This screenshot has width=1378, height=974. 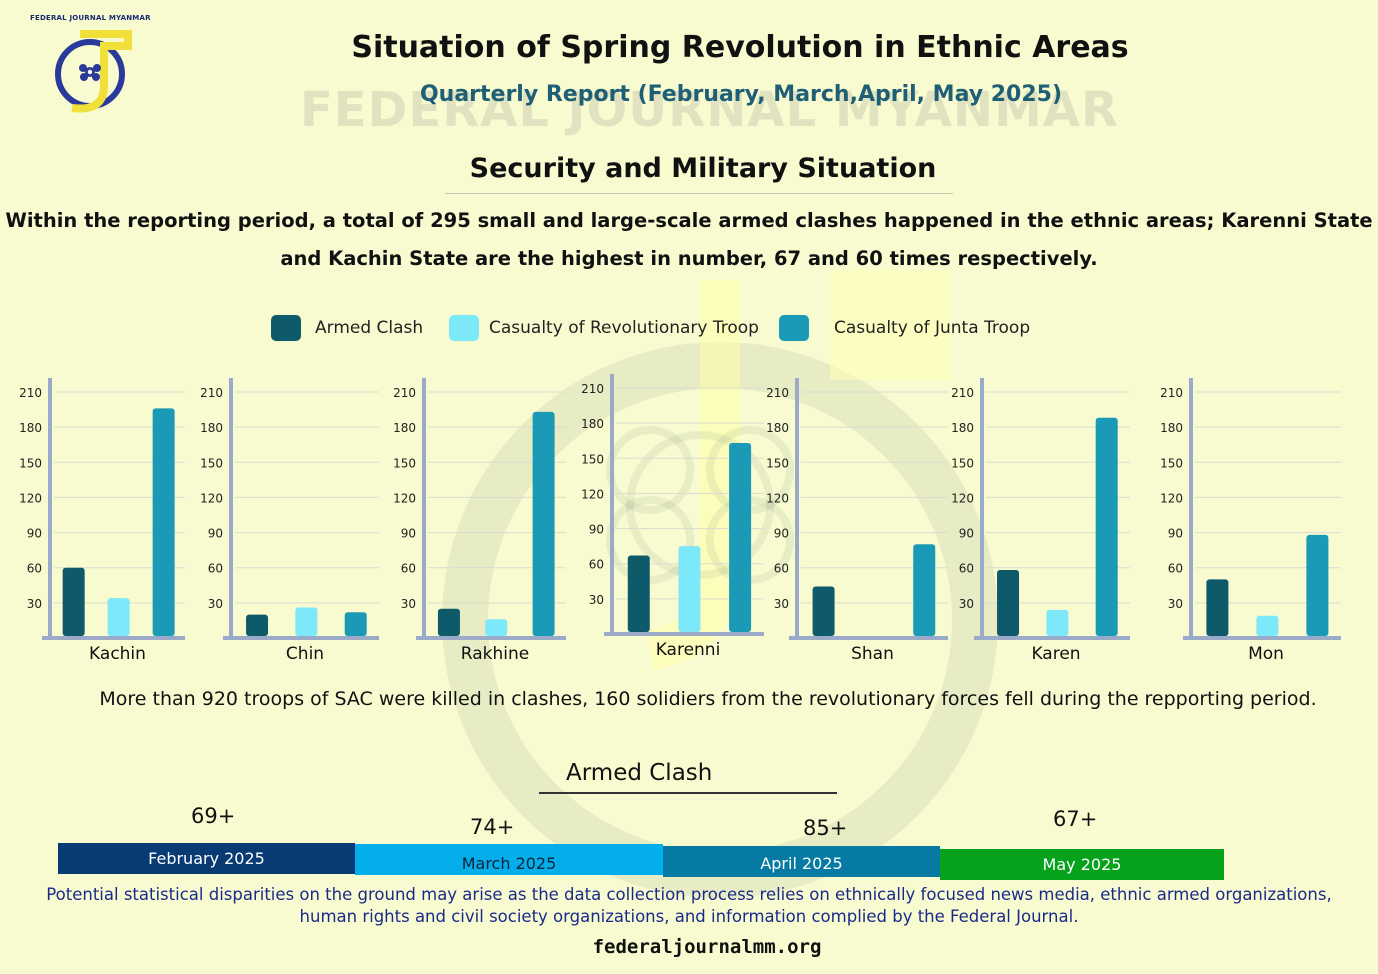 I want to click on section-title: Security and Military Situation, so click(x=703, y=168).